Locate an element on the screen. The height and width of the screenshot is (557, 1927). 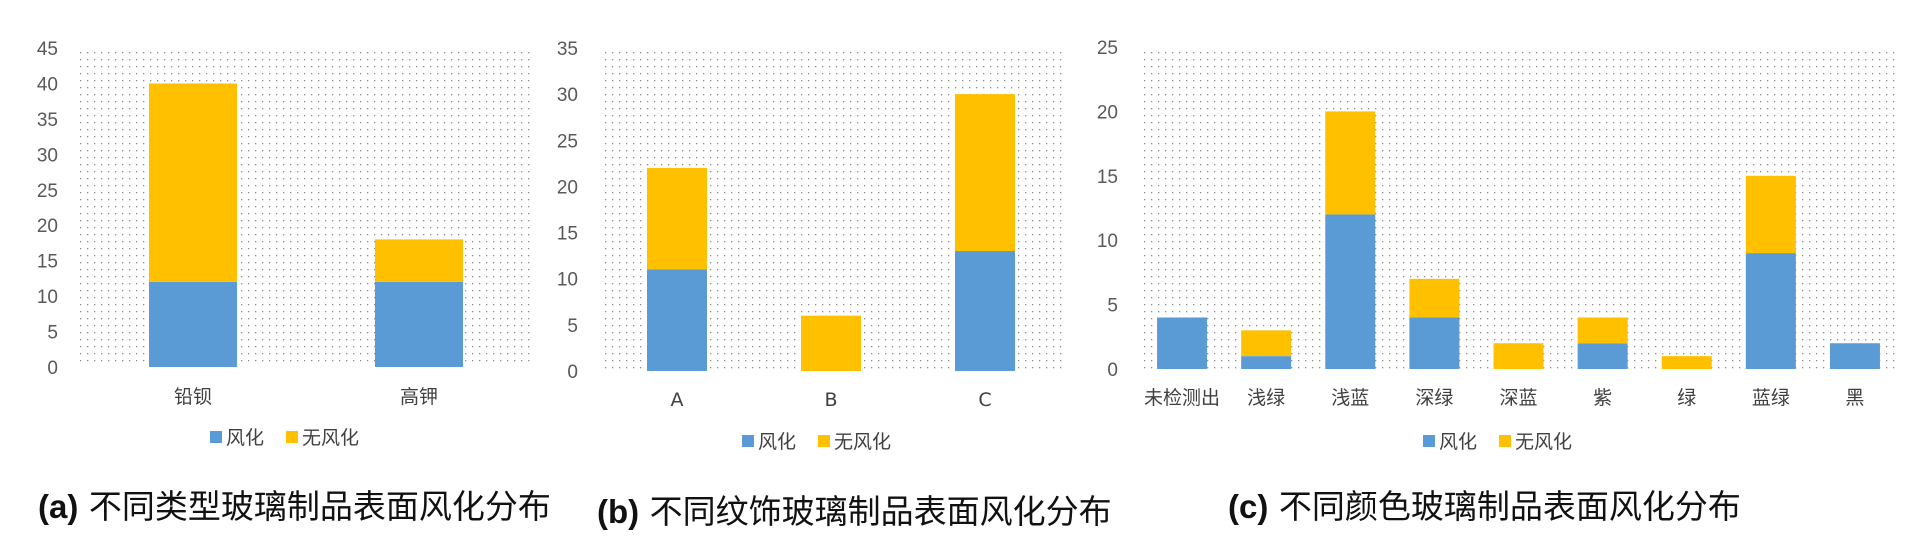
x-category-label: 绿 is located at coordinates (1686, 398).